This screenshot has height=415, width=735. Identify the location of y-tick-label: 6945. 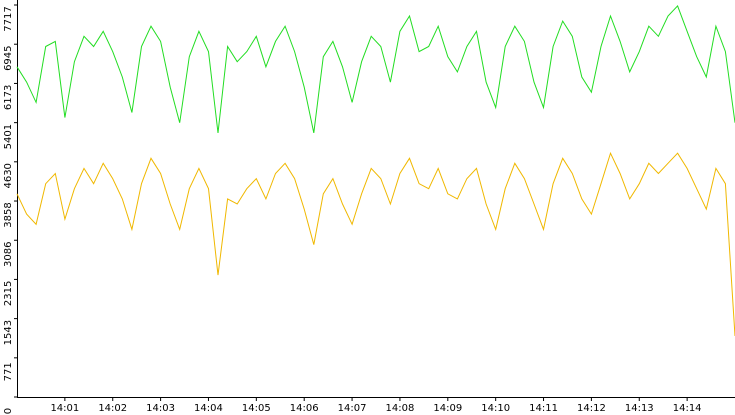
(8, 57).